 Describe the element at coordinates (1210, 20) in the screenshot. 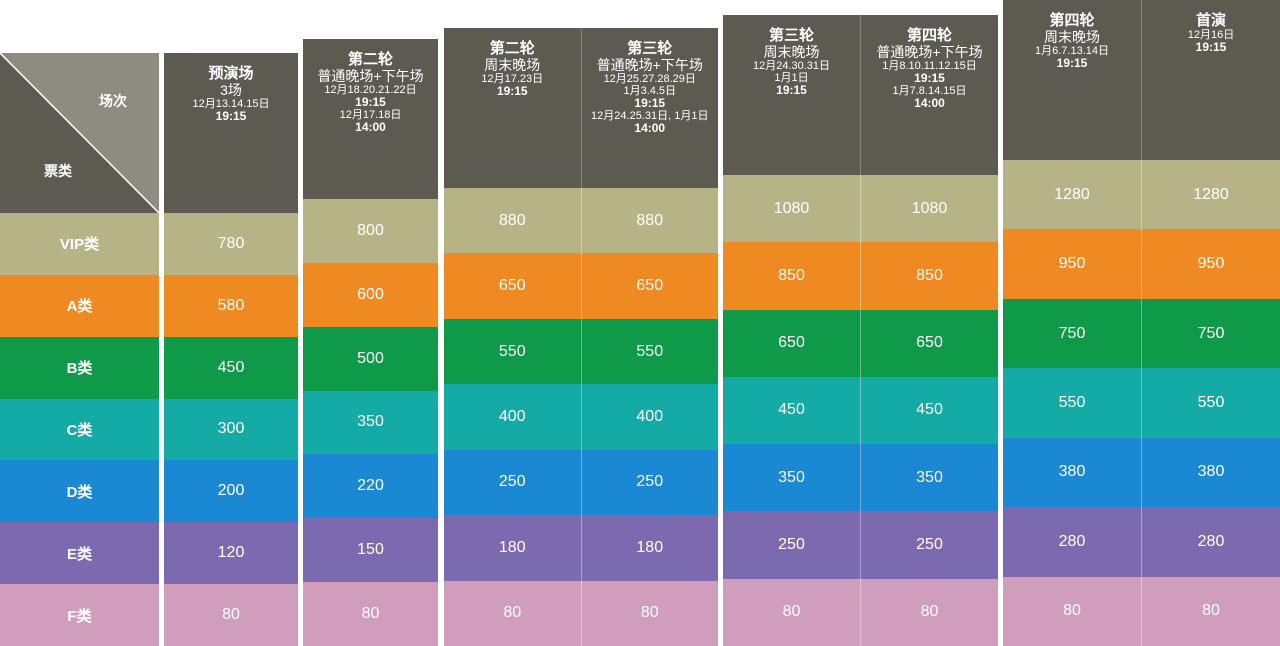

I see `session-title: 首演` at that location.